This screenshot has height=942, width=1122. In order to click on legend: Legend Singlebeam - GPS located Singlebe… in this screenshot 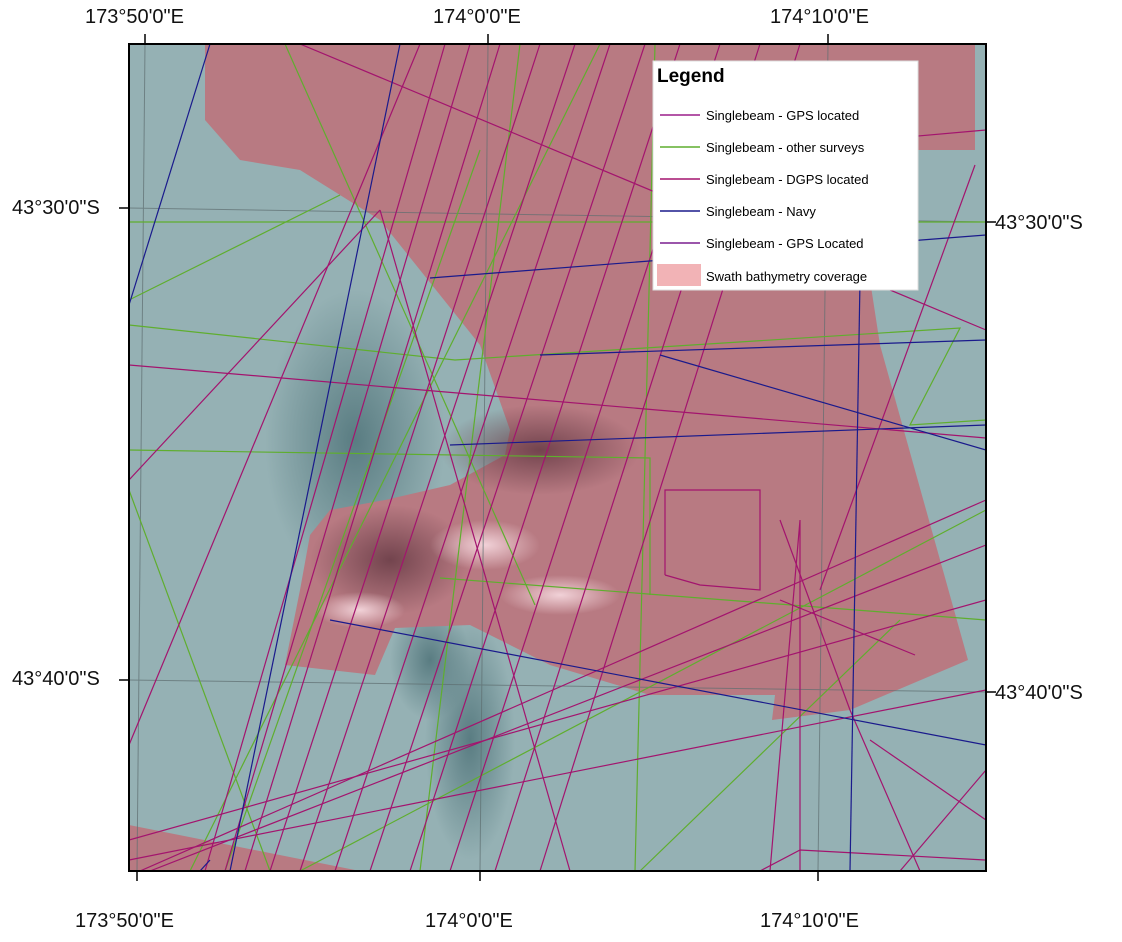, I will do `click(785, 175)`.